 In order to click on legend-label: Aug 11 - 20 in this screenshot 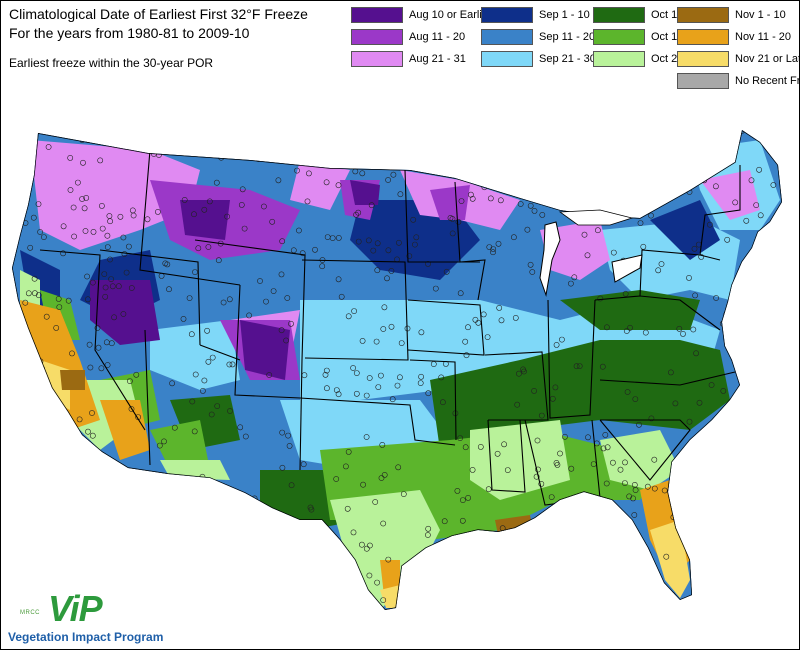, I will do `click(437, 37)`.